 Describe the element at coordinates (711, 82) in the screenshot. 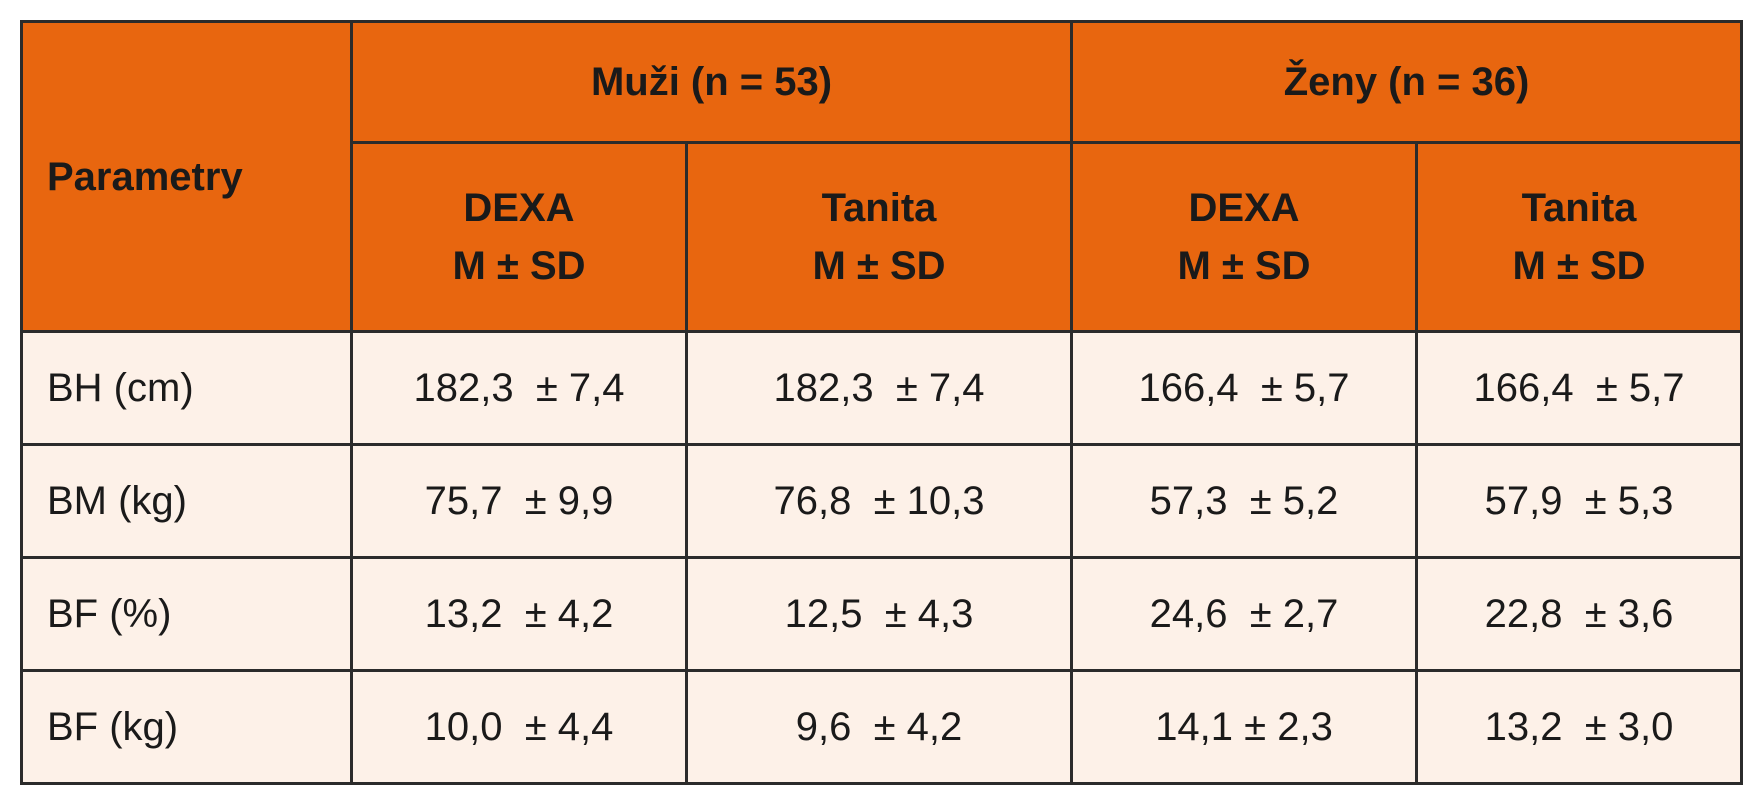

I see `group-header: Muži (n = 53)` at that location.